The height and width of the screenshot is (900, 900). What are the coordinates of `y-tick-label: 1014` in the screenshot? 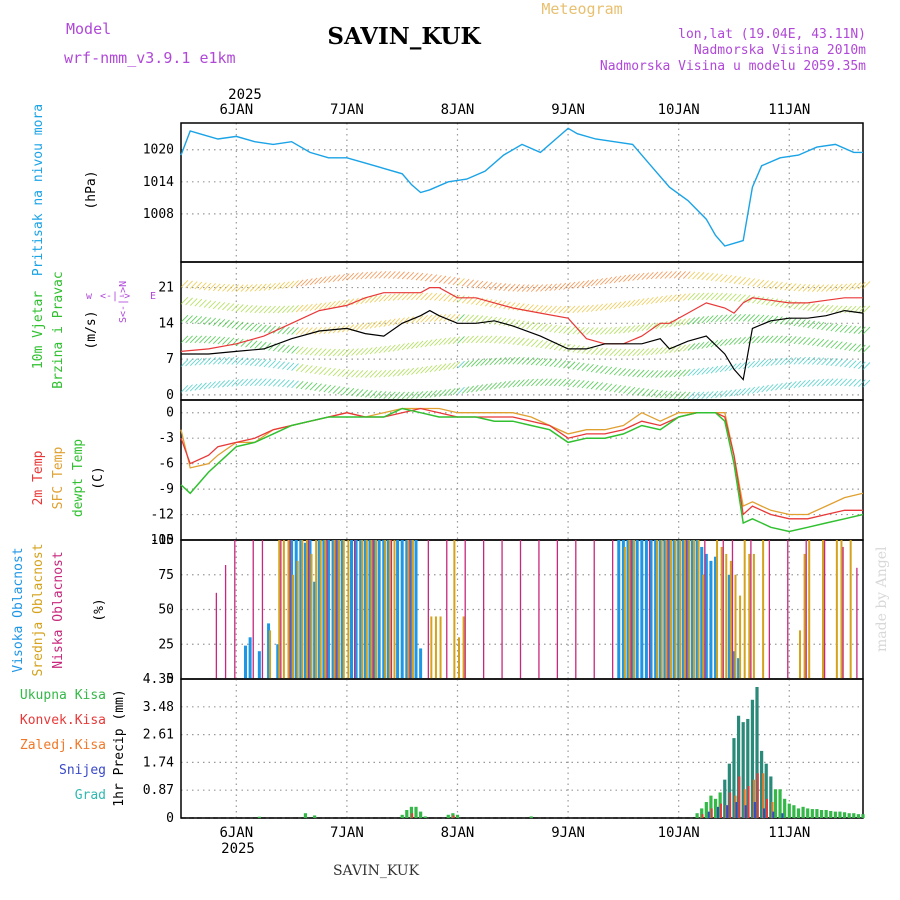 It's located at (158, 182).